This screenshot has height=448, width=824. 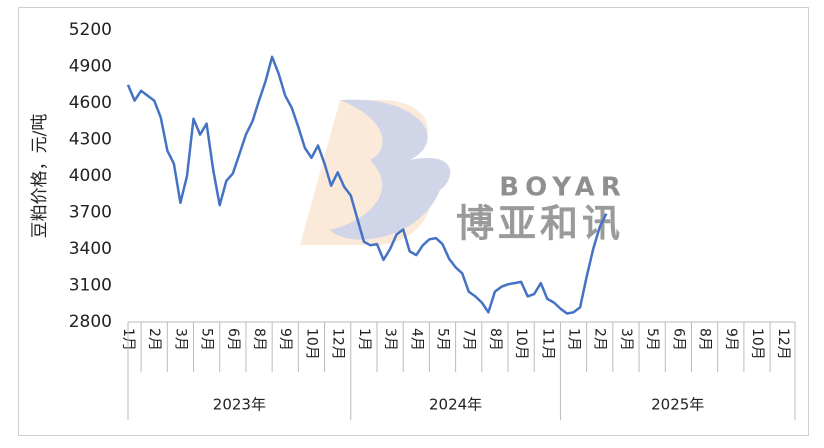 I want to click on x-tick-label: 4月, so click(x=416, y=339).